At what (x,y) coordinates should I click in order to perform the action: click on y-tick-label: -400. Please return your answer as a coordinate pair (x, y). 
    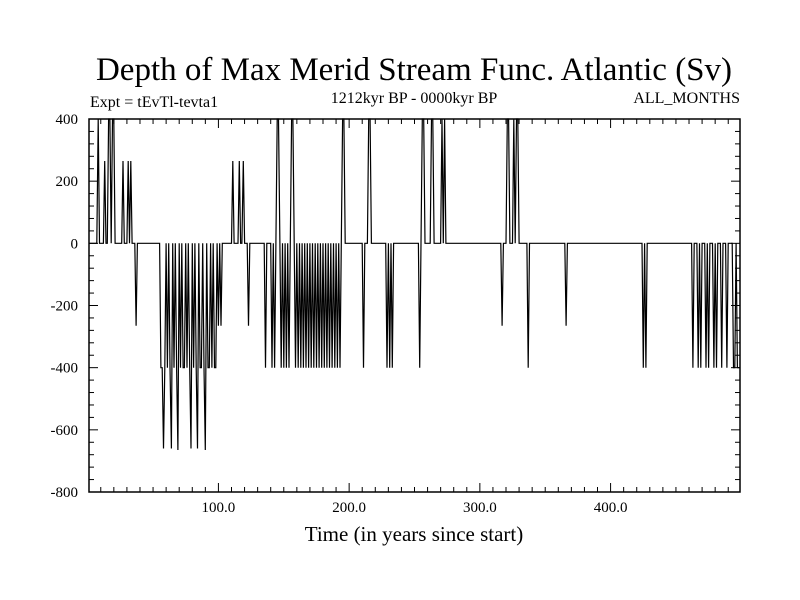
    Looking at the image, I should click on (65, 369).